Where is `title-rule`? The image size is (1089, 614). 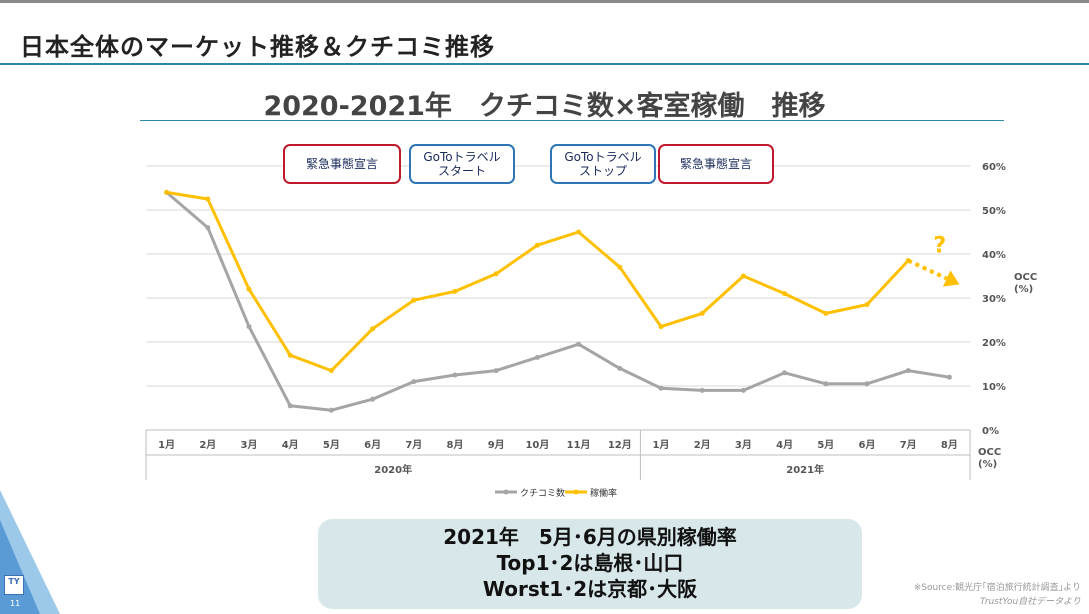
title-rule is located at coordinates (544, 64).